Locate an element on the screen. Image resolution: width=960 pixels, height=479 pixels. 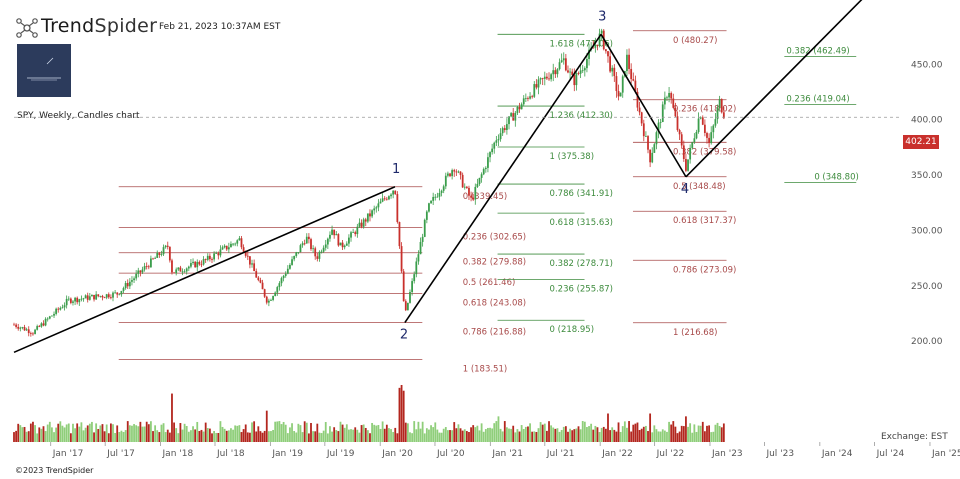
x-tick-label: Jan '24 is located at coordinates (837, 454).